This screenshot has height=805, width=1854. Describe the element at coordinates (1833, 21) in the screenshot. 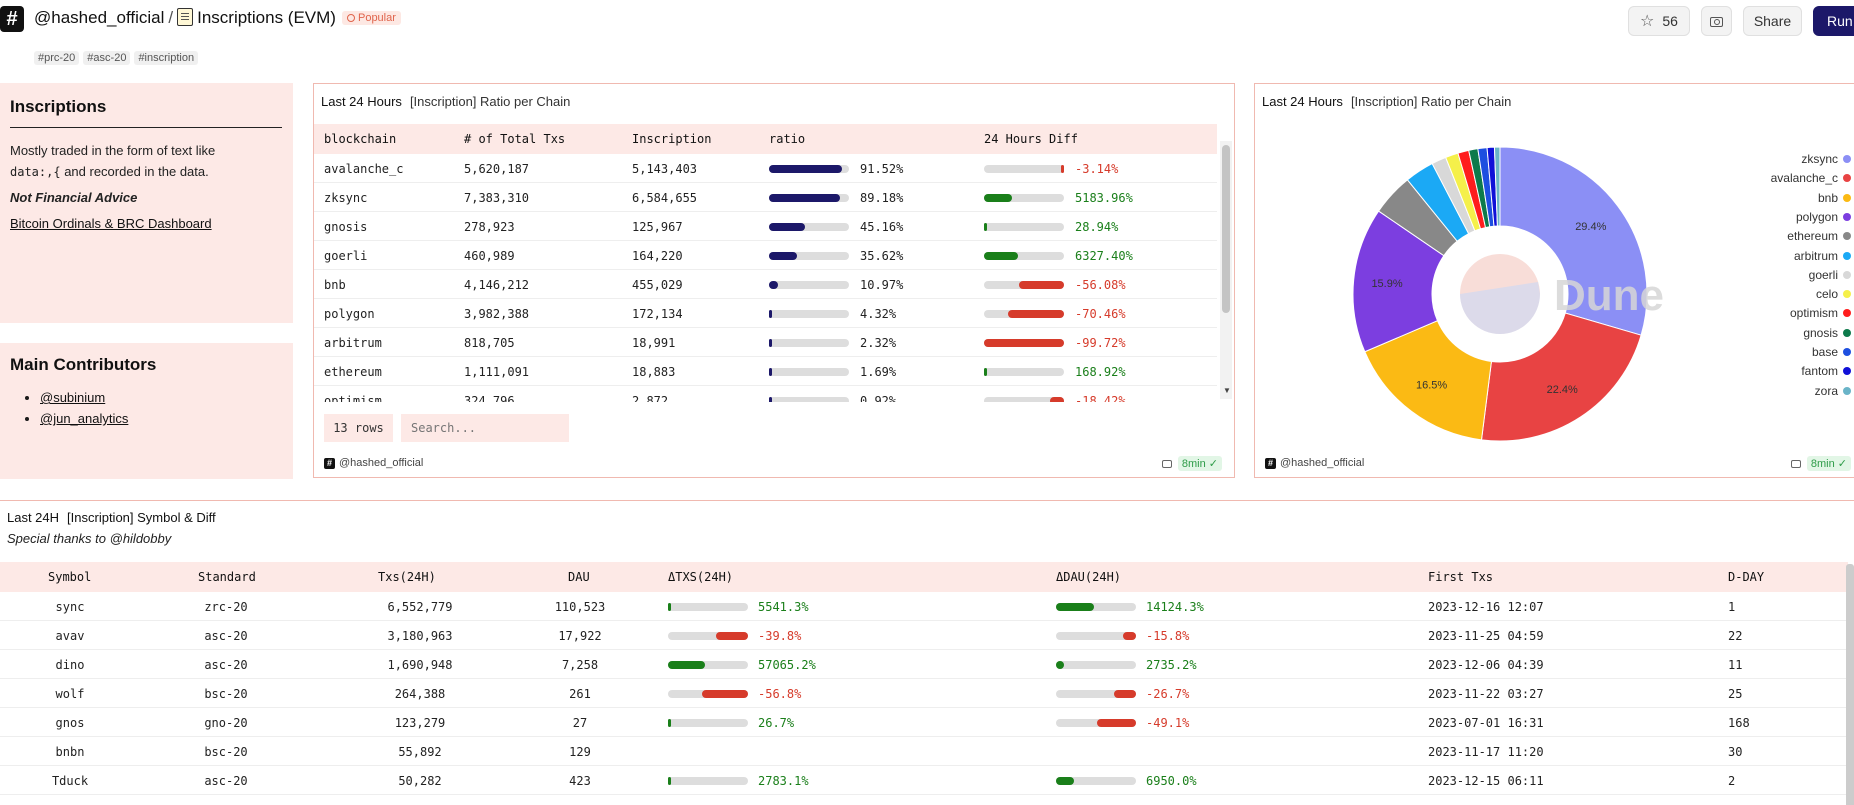

I see `run-button: Run` at that location.